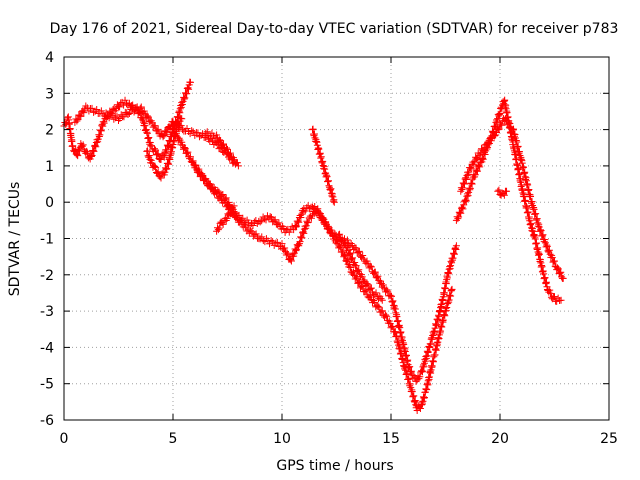 The image size is (640, 480). I want to click on x-tick-label: 0, so click(64, 439).